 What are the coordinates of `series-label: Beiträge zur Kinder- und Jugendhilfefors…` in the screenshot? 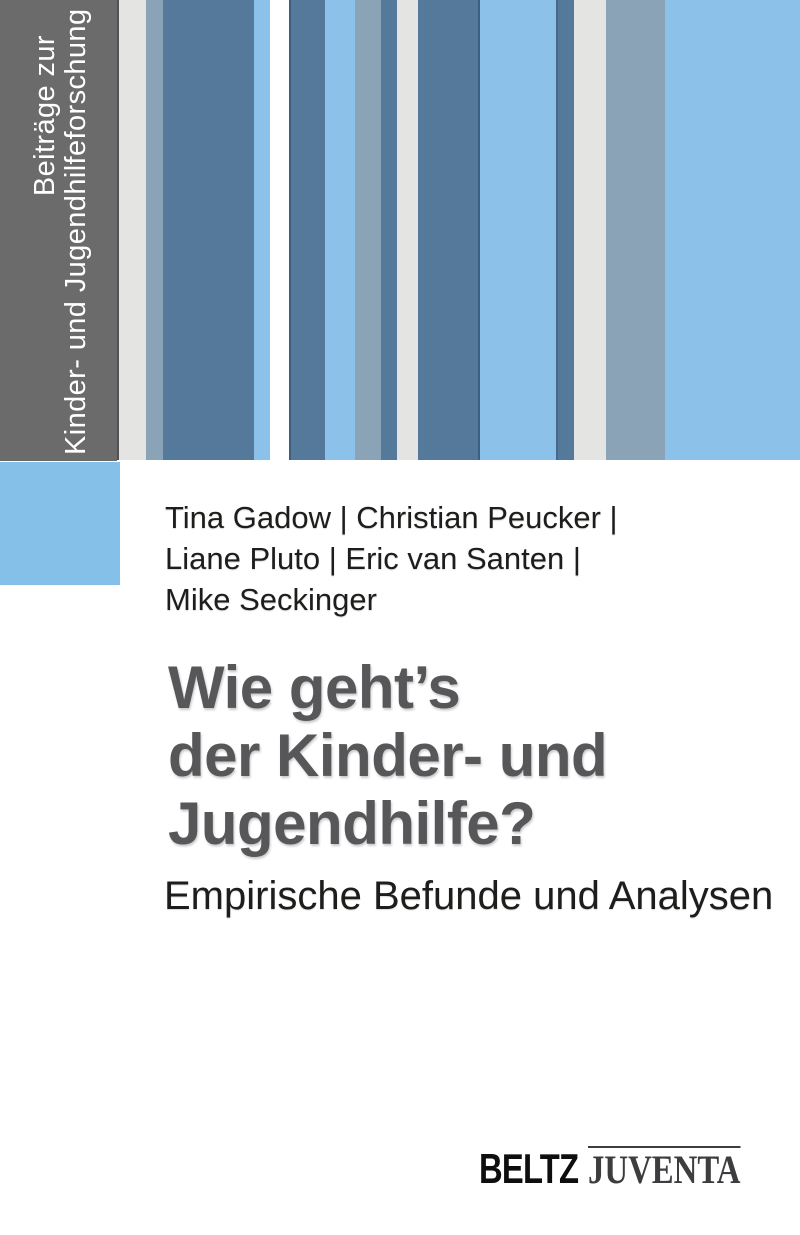 It's located at (61, 231).